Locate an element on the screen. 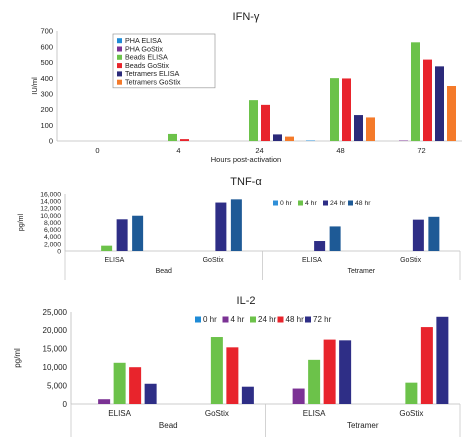 This screenshot has height=447, width=476. y-tick-label: 8,000 is located at coordinates (52, 223).